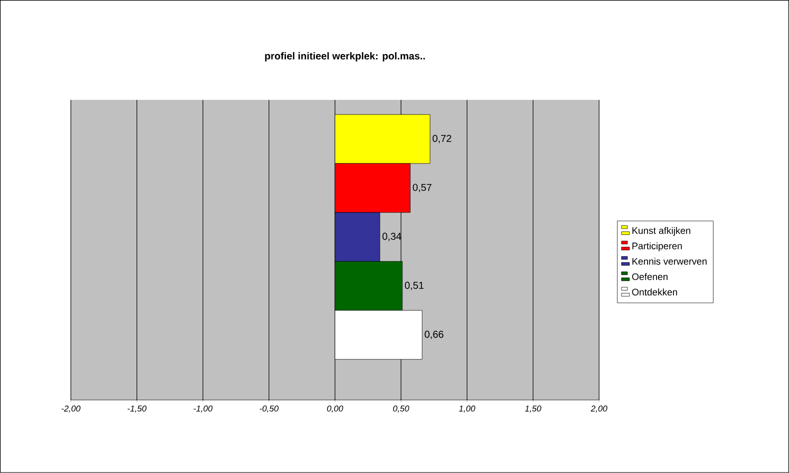 The image size is (789, 473). What do you see at coordinates (442, 139) in the screenshot?
I see `data-label: 0,72` at bounding box center [442, 139].